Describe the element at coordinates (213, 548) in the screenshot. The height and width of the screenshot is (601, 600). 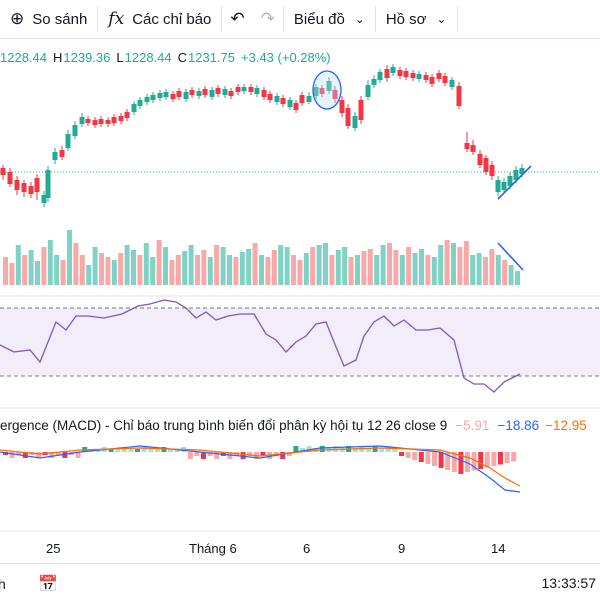
I see `time-axis-label: Tháng 6` at that location.